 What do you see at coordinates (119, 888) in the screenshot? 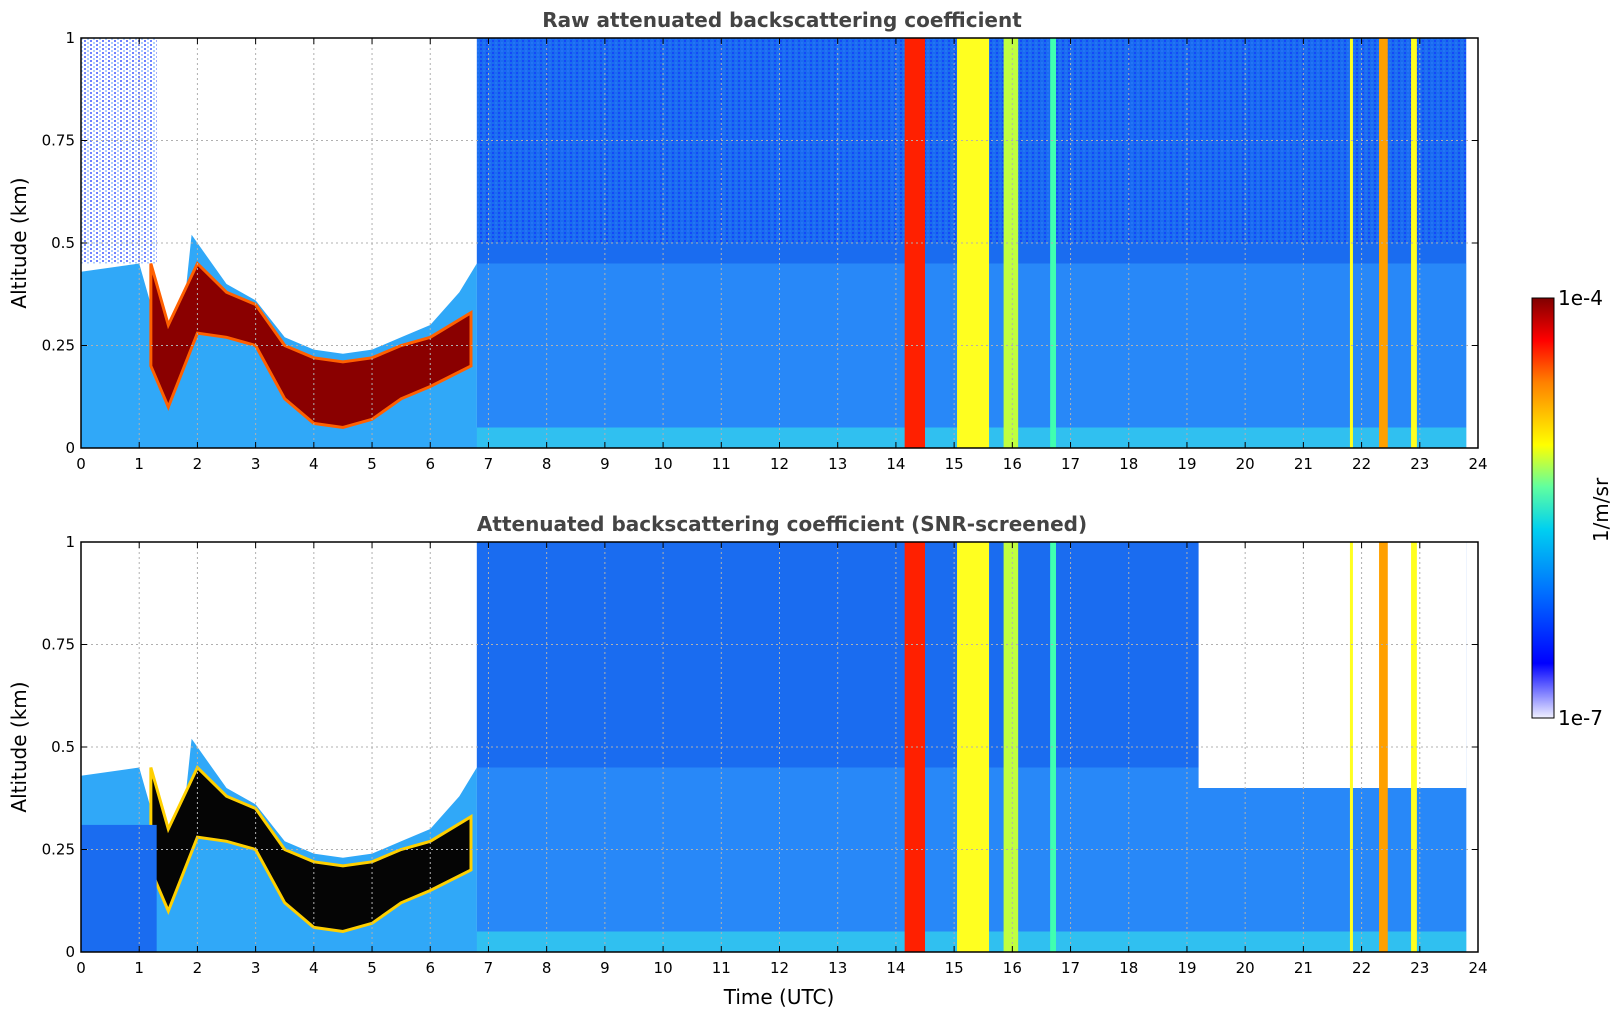
I see `early-lower-layer` at bounding box center [119, 888].